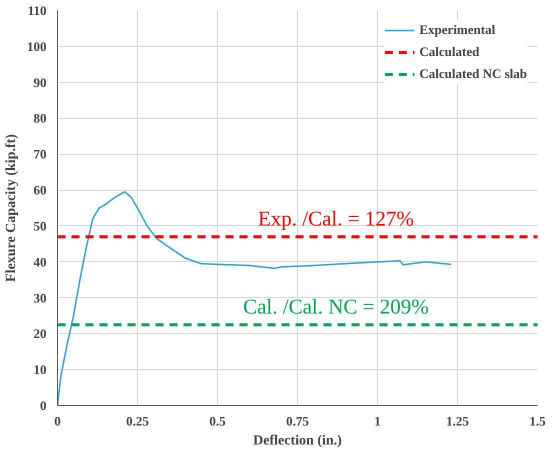  I want to click on y-tick-label: 50, so click(40, 226).